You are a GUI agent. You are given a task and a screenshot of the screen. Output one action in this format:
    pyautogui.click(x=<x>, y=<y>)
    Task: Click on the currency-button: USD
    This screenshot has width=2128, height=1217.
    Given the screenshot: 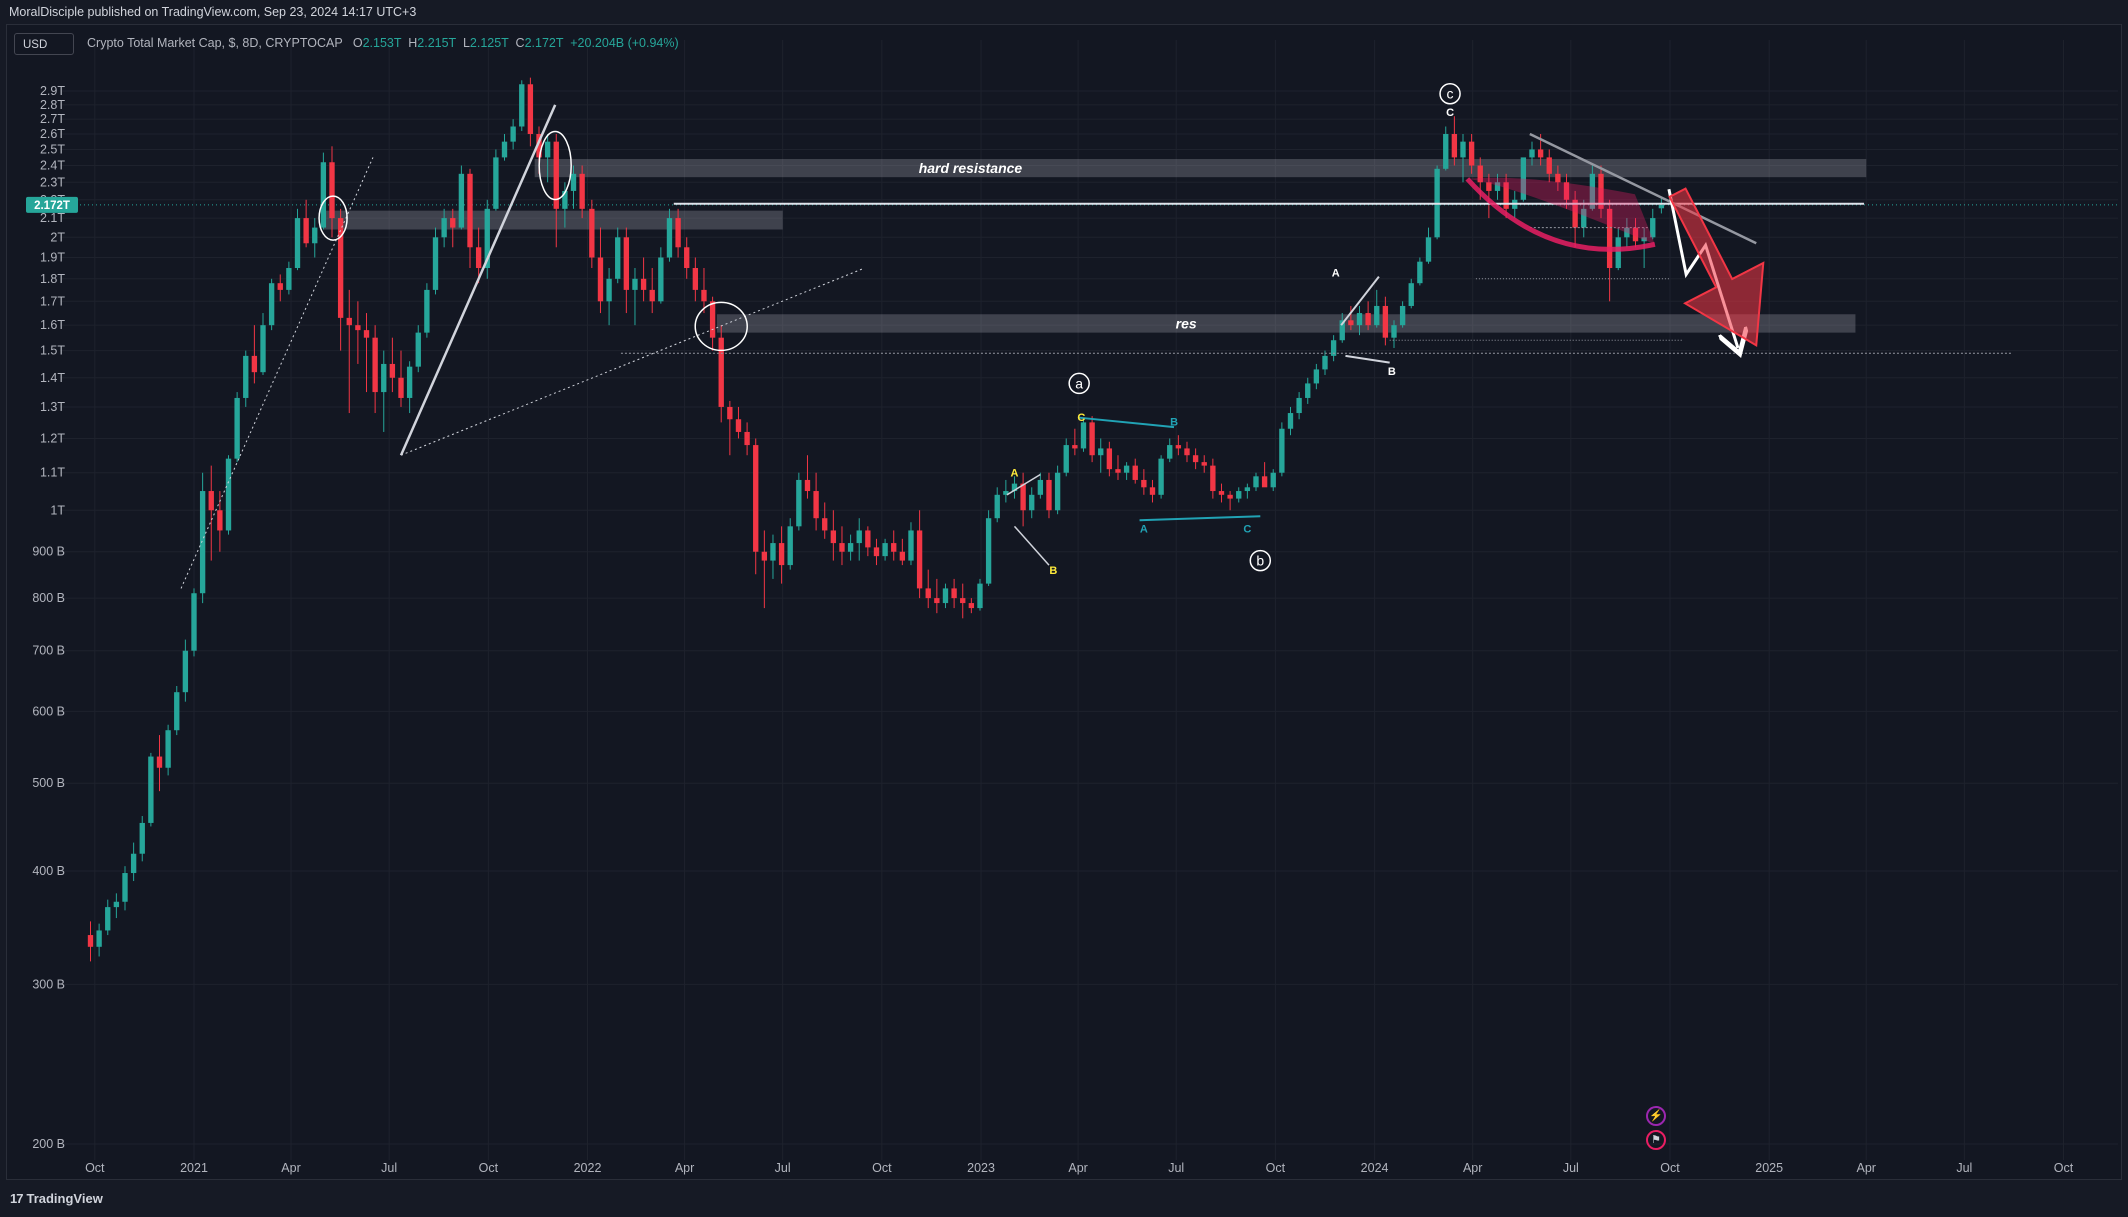 What is the action you would take?
    pyautogui.click(x=44, y=44)
    